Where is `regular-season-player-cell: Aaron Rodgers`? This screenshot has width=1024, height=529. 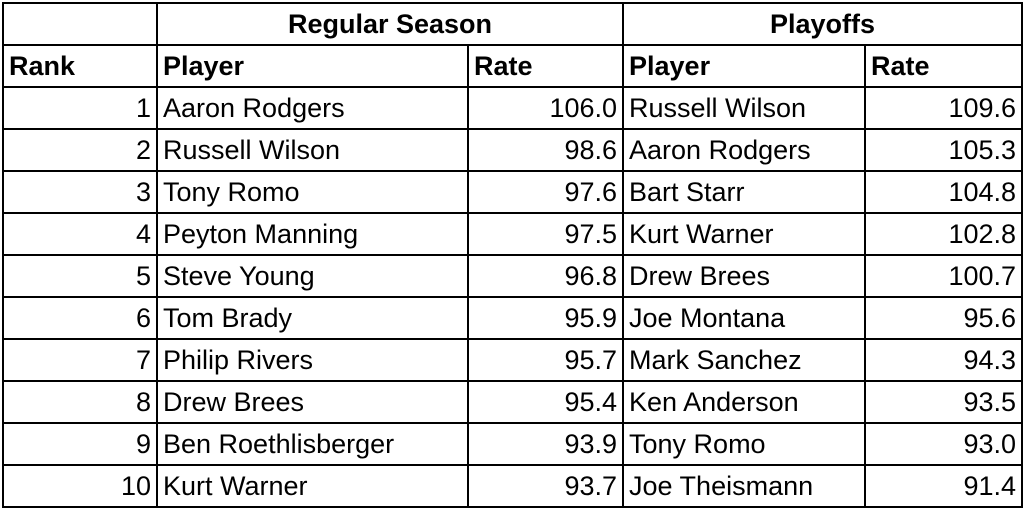
regular-season-player-cell: Aaron Rodgers is located at coordinates (312, 108).